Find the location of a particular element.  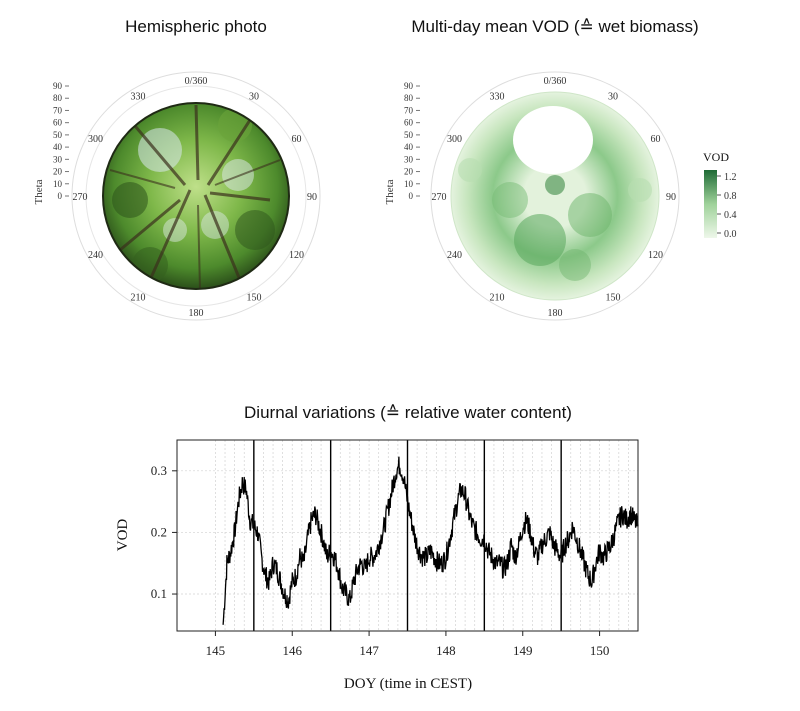

y-axis-ticks: 0.1 0.2 0.3 is located at coordinates (164, 532).